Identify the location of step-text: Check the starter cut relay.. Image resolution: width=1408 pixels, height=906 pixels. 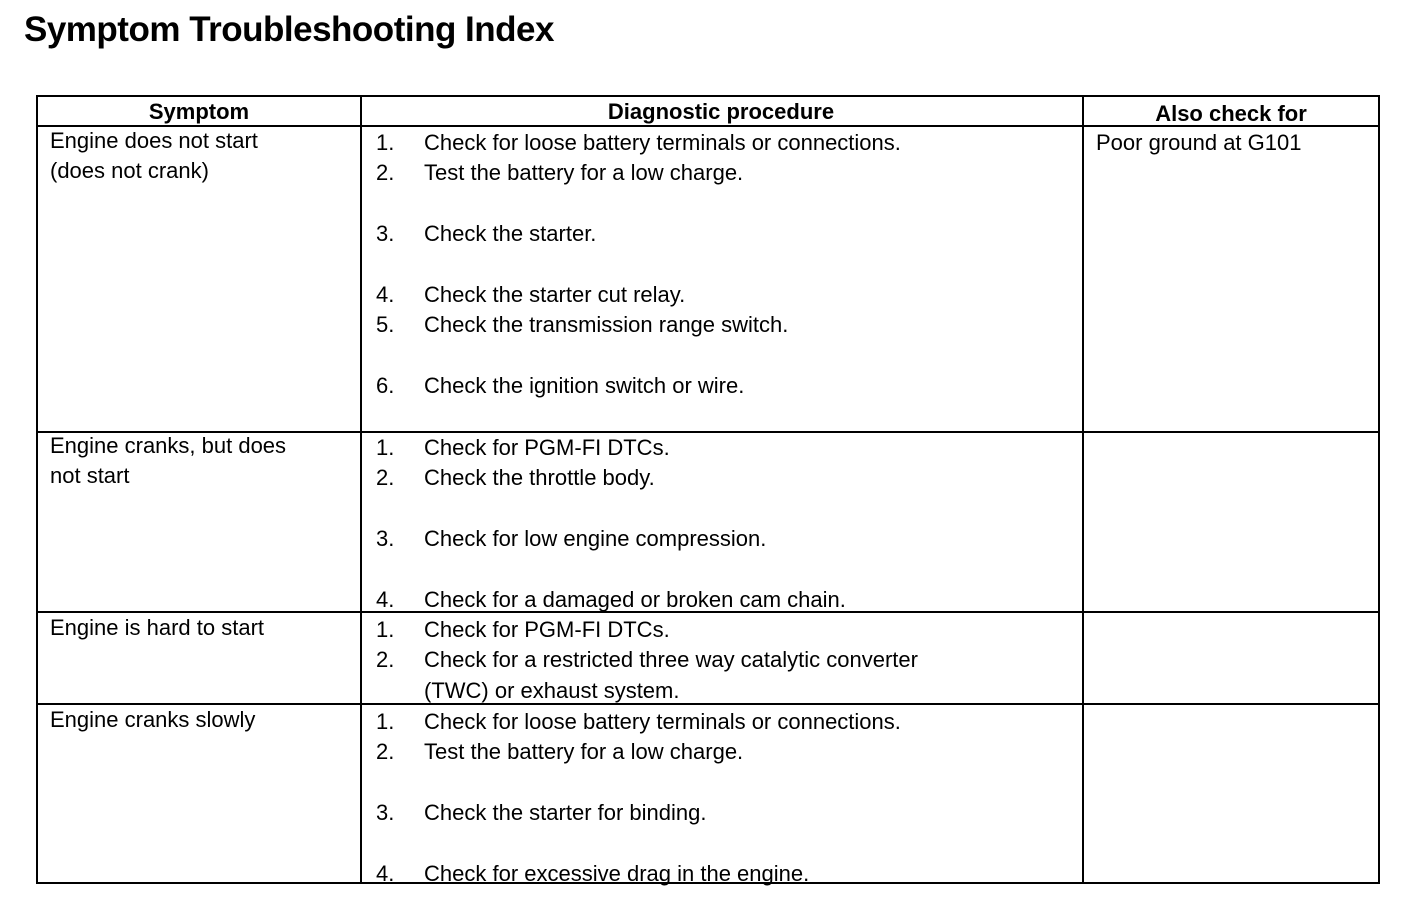
(555, 294).